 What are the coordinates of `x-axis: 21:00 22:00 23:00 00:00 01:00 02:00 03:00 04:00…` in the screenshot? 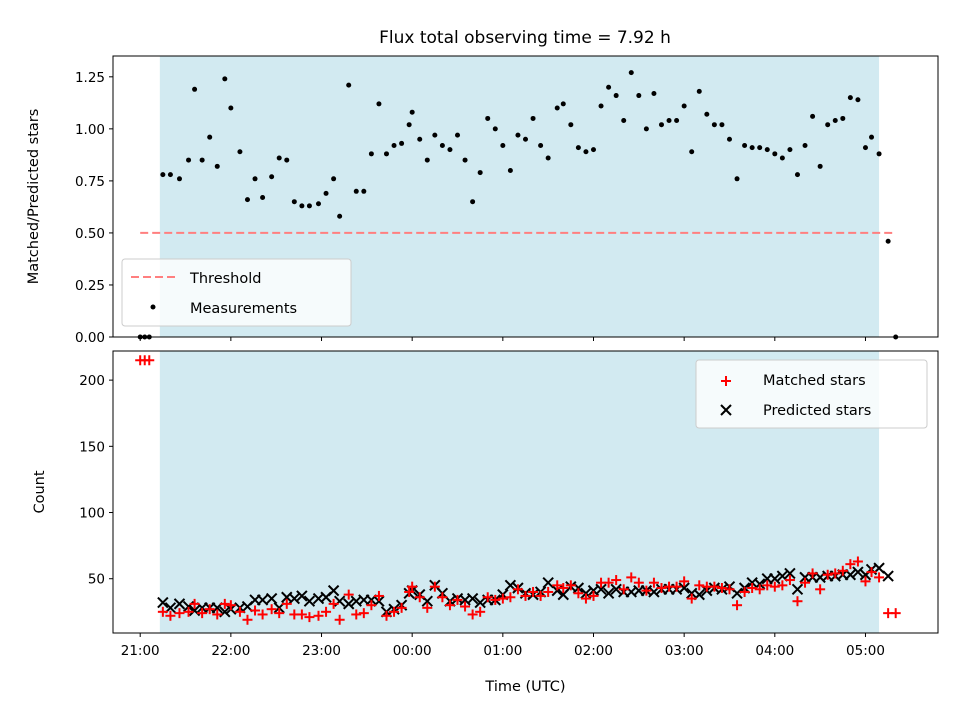 It's located at (503, 646).